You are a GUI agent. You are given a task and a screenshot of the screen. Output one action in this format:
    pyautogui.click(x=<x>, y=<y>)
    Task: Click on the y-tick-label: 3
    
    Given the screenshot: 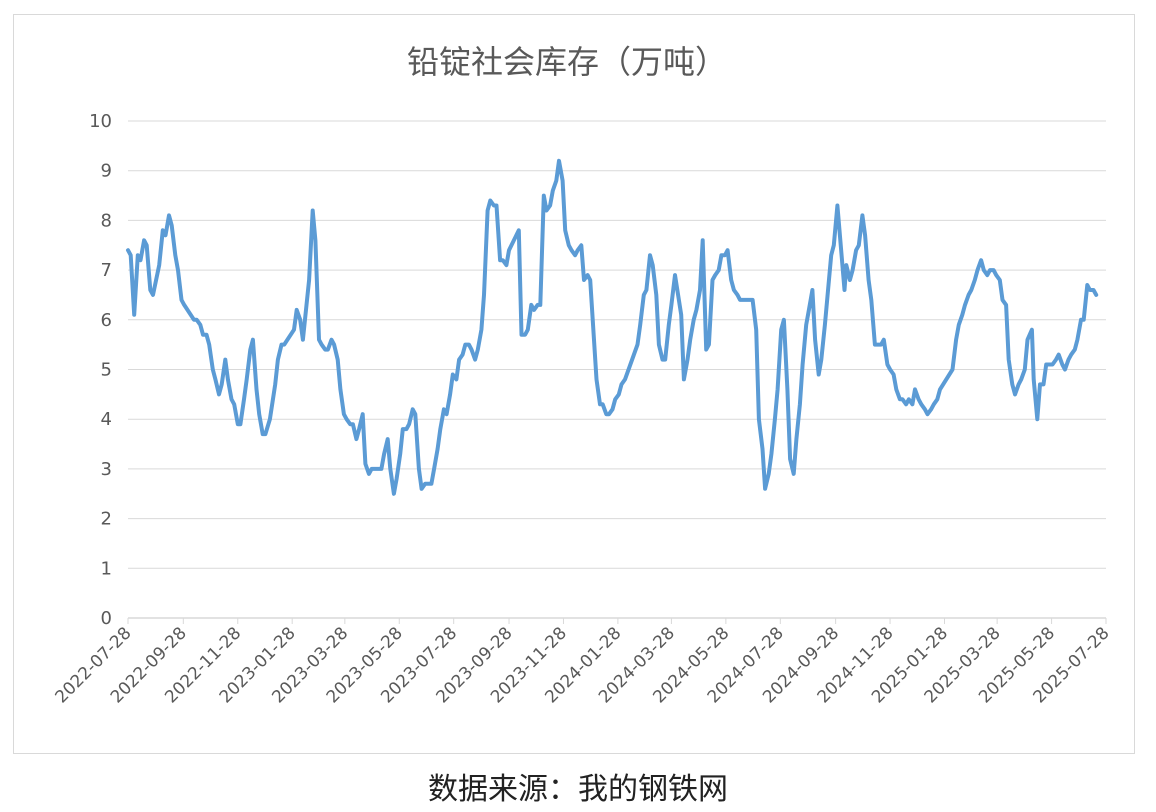 What is the action you would take?
    pyautogui.click(x=106, y=469)
    